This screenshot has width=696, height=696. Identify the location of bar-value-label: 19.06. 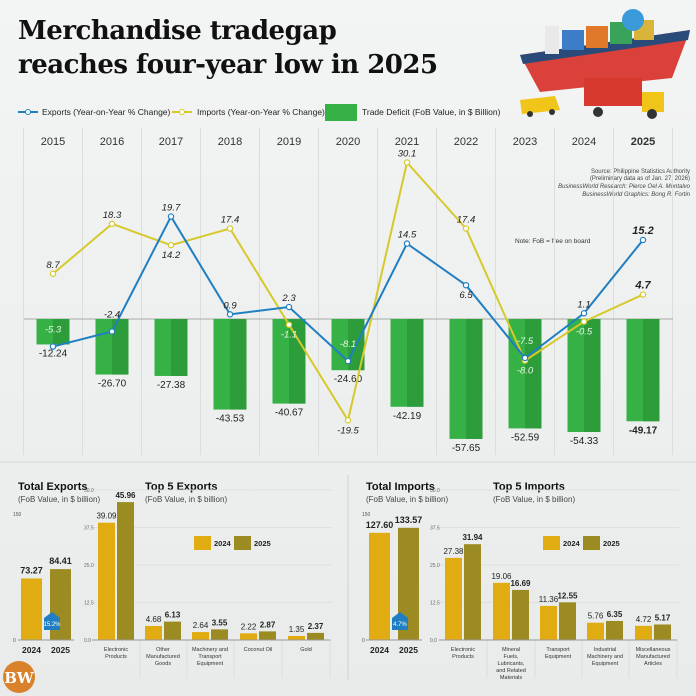
(501, 576).